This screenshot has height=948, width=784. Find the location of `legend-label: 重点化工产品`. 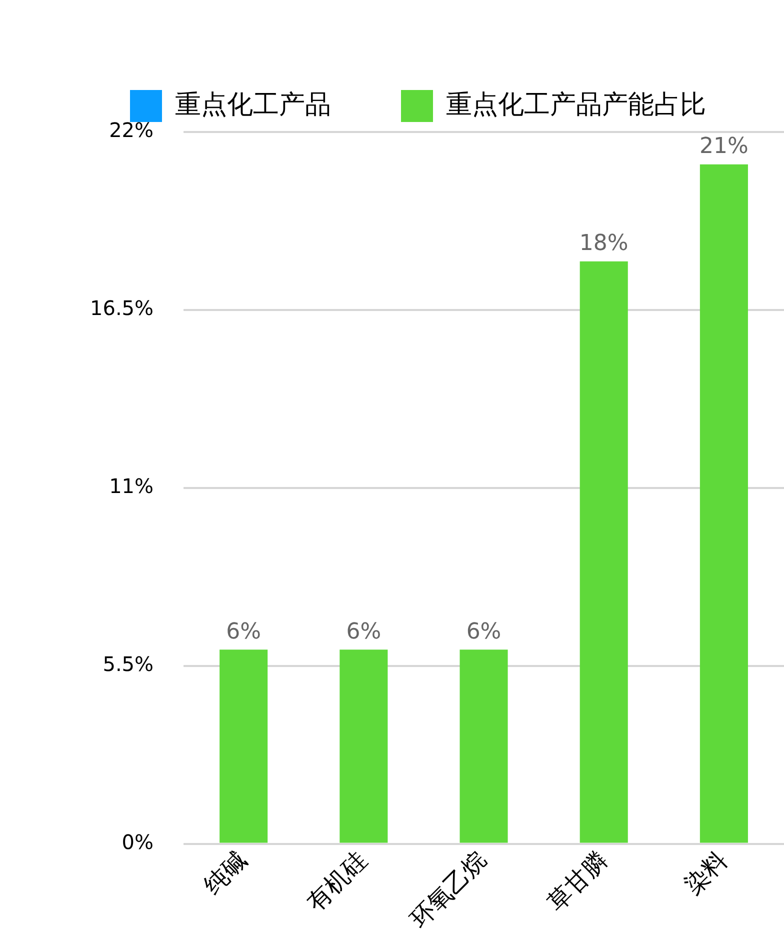

legend-label: 重点化工产品 is located at coordinates (253, 105).